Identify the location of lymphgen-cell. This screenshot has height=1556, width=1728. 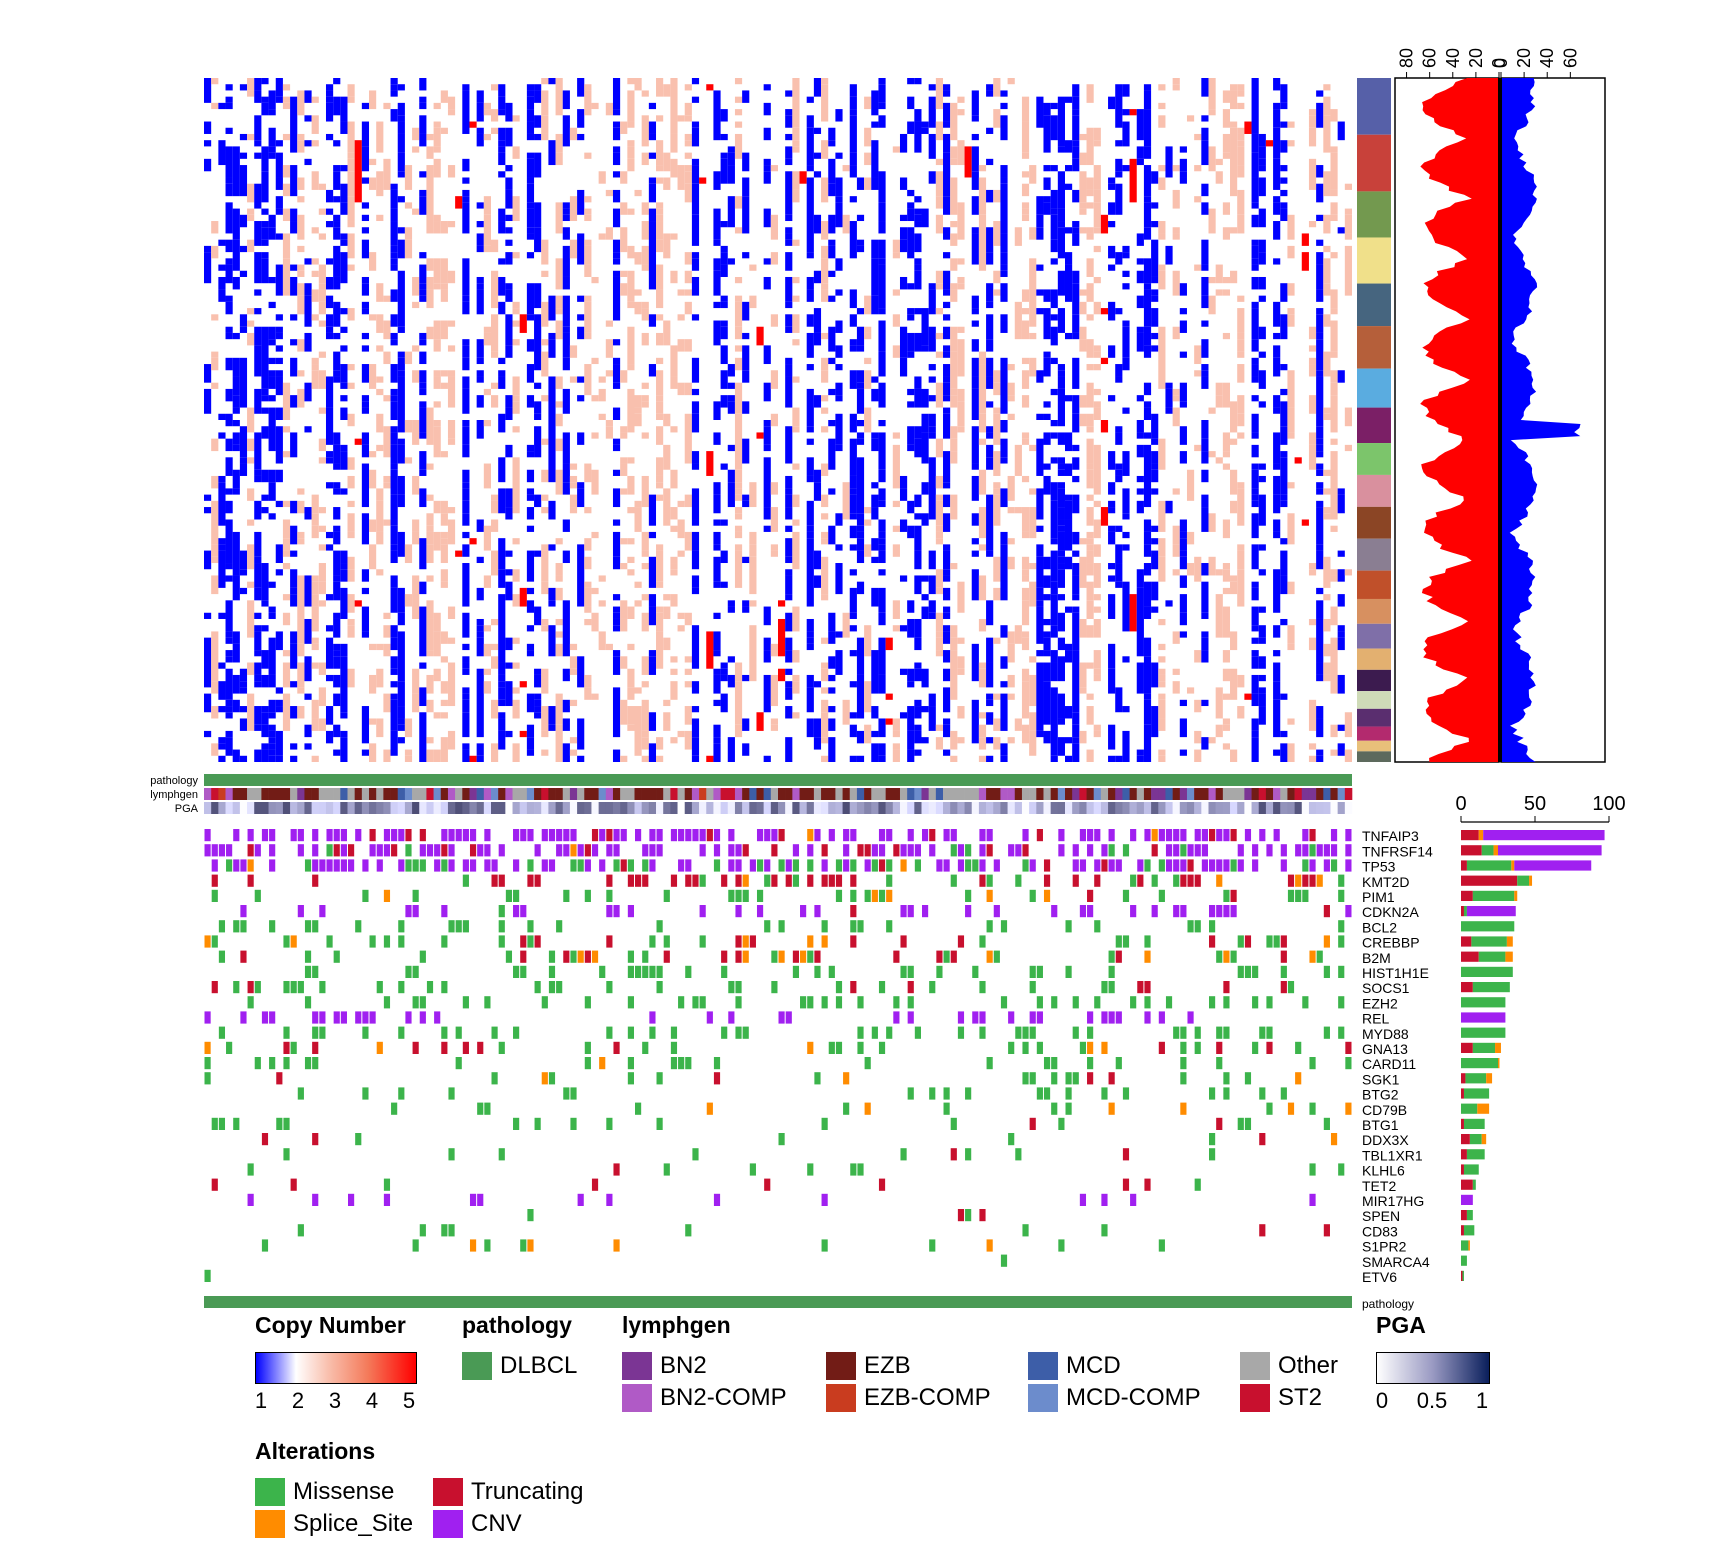
(1255, 794).